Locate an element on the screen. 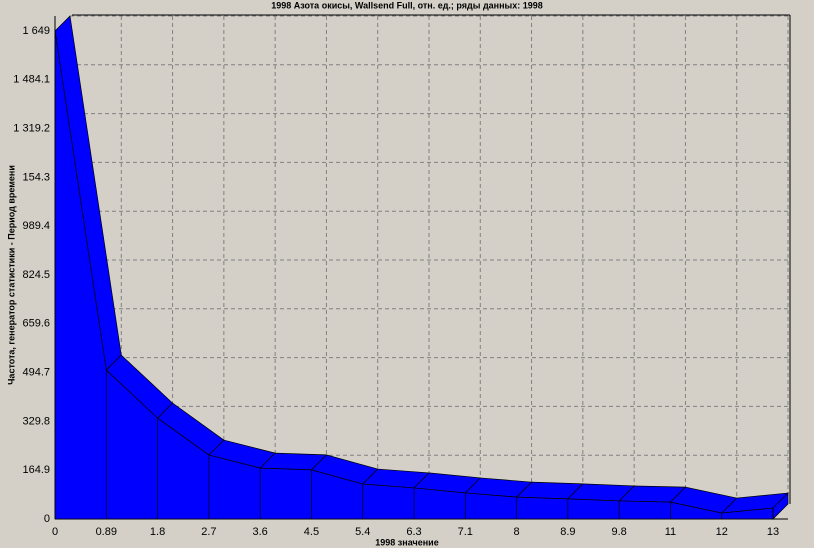  x-tick-label: 8 is located at coordinates (517, 532).